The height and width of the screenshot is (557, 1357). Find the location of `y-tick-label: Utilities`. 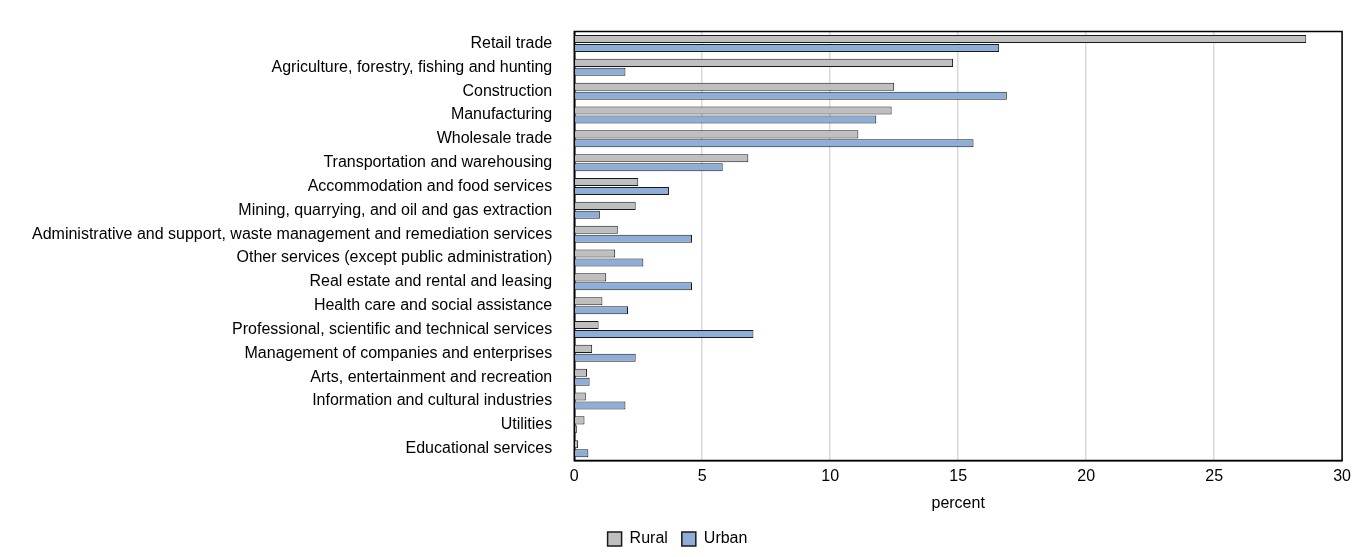

y-tick-label: Utilities is located at coordinates (526, 424).